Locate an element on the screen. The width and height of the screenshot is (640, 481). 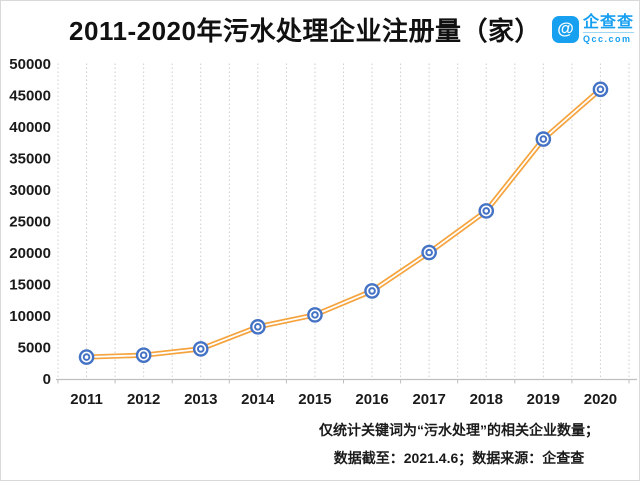
y-axis-label: 10000 is located at coordinates (30, 316).